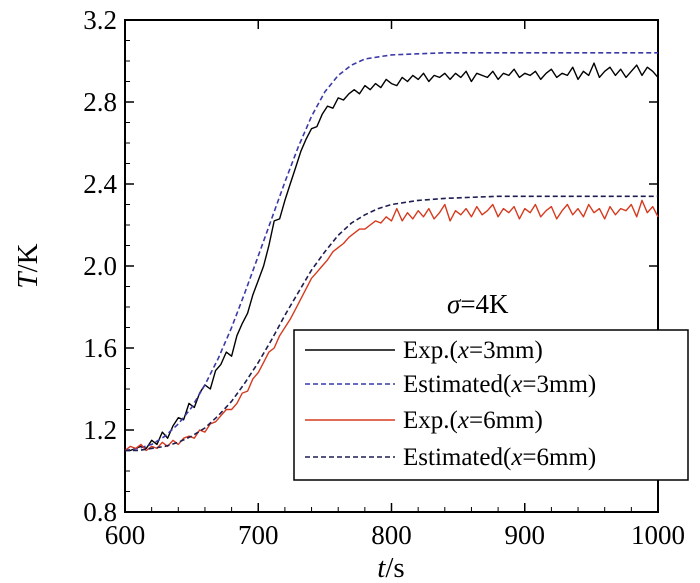 This screenshot has height=583, width=700. What do you see at coordinates (391, 535) in the screenshot?
I see `x-tick-label: 800` at bounding box center [391, 535].